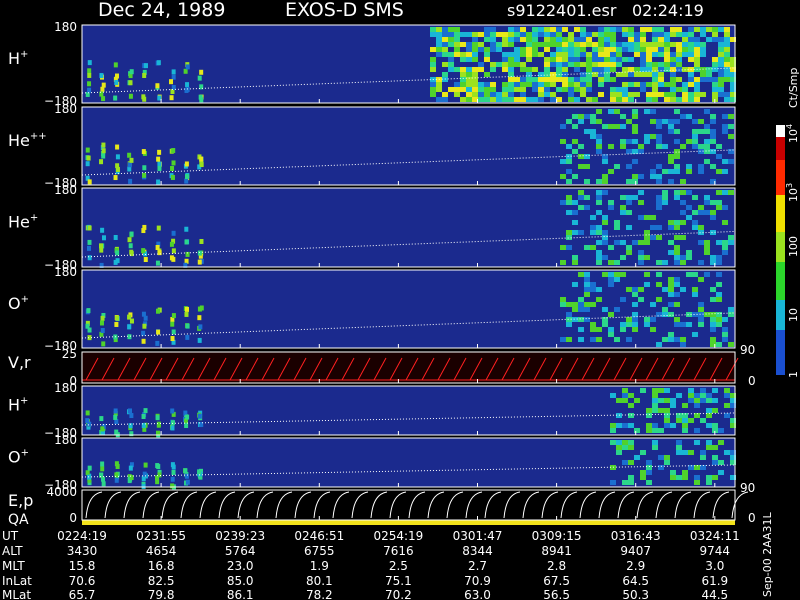  What do you see at coordinates (408, 162) in the screenshot?
I see `trace-line` at bounding box center [408, 162].